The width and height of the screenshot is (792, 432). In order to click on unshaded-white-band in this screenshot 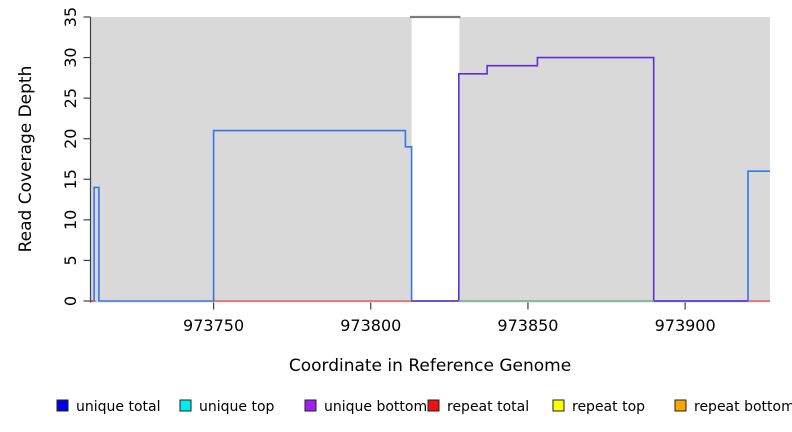, I will do `click(435, 160)`.